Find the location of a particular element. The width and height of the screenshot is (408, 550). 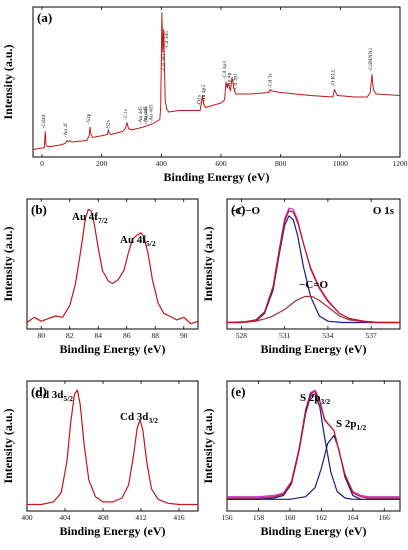

peak-annotation: -Au 4d is located at coordinates (146, 115).